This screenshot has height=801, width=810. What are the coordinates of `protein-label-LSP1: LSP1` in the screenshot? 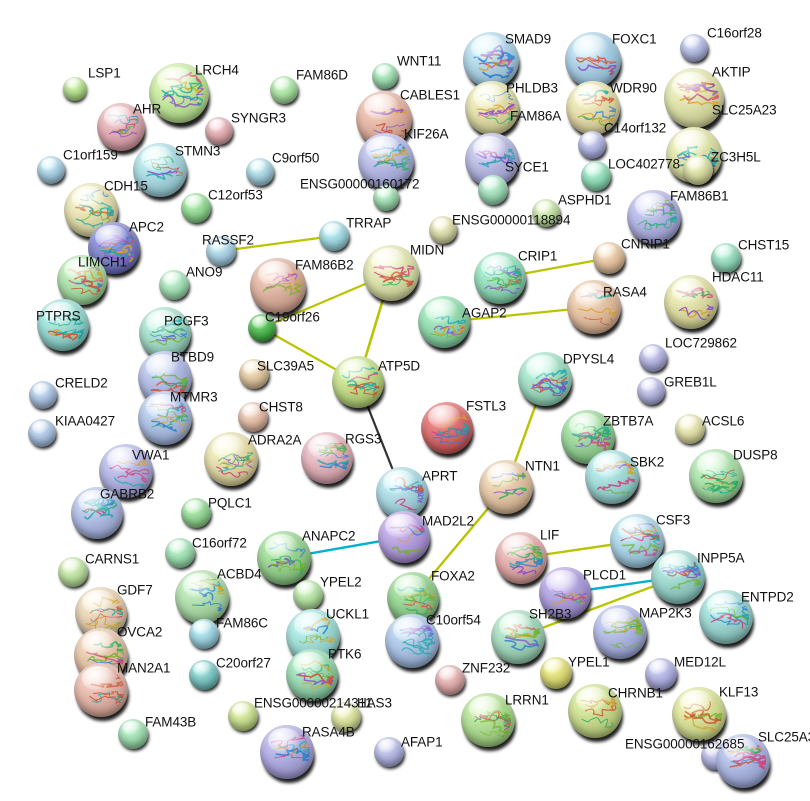 It's located at (104, 73).